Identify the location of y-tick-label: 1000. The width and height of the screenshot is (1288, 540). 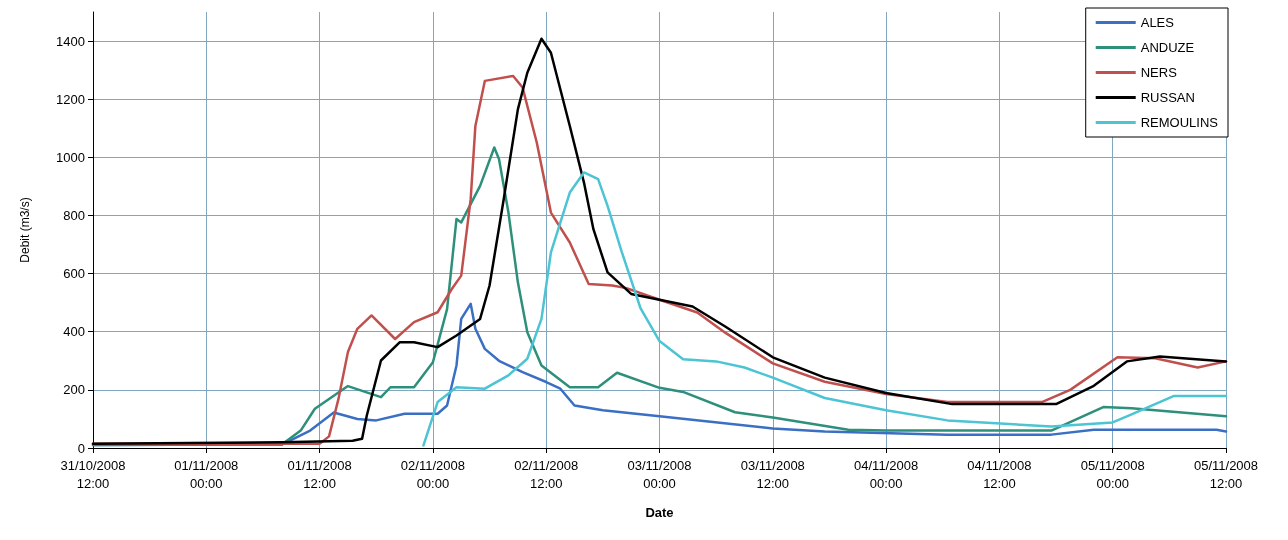
(70, 157).